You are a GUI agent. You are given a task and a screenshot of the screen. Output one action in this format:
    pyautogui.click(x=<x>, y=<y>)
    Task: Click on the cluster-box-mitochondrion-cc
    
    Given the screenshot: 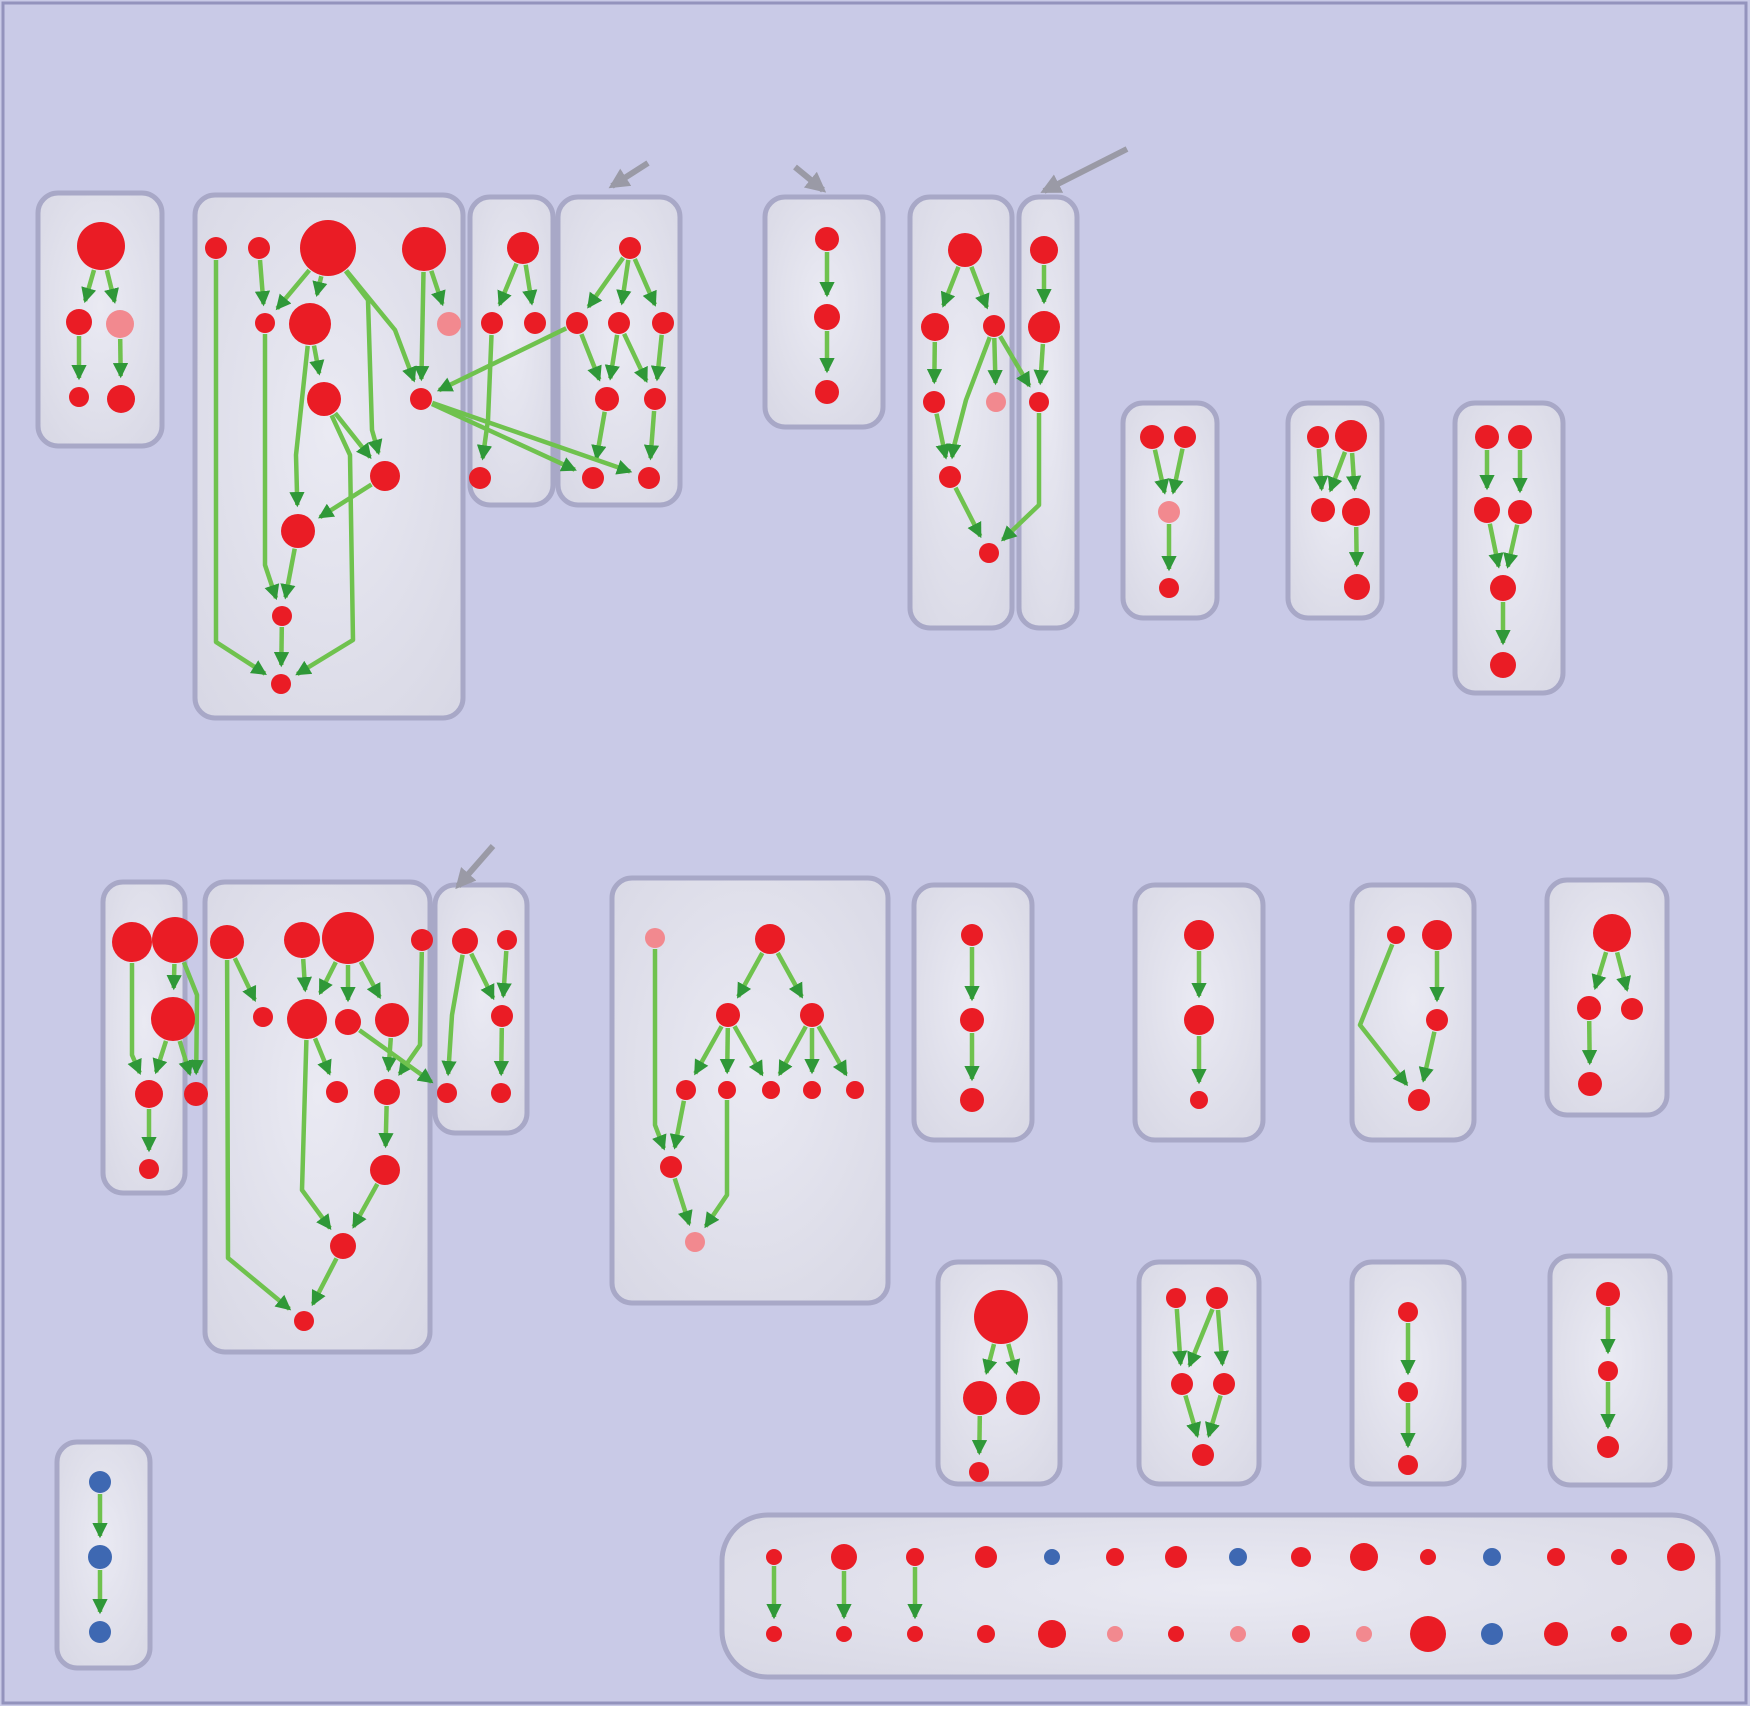 What is the action you would take?
    pyautogui.click(x=1048, y=412)
    